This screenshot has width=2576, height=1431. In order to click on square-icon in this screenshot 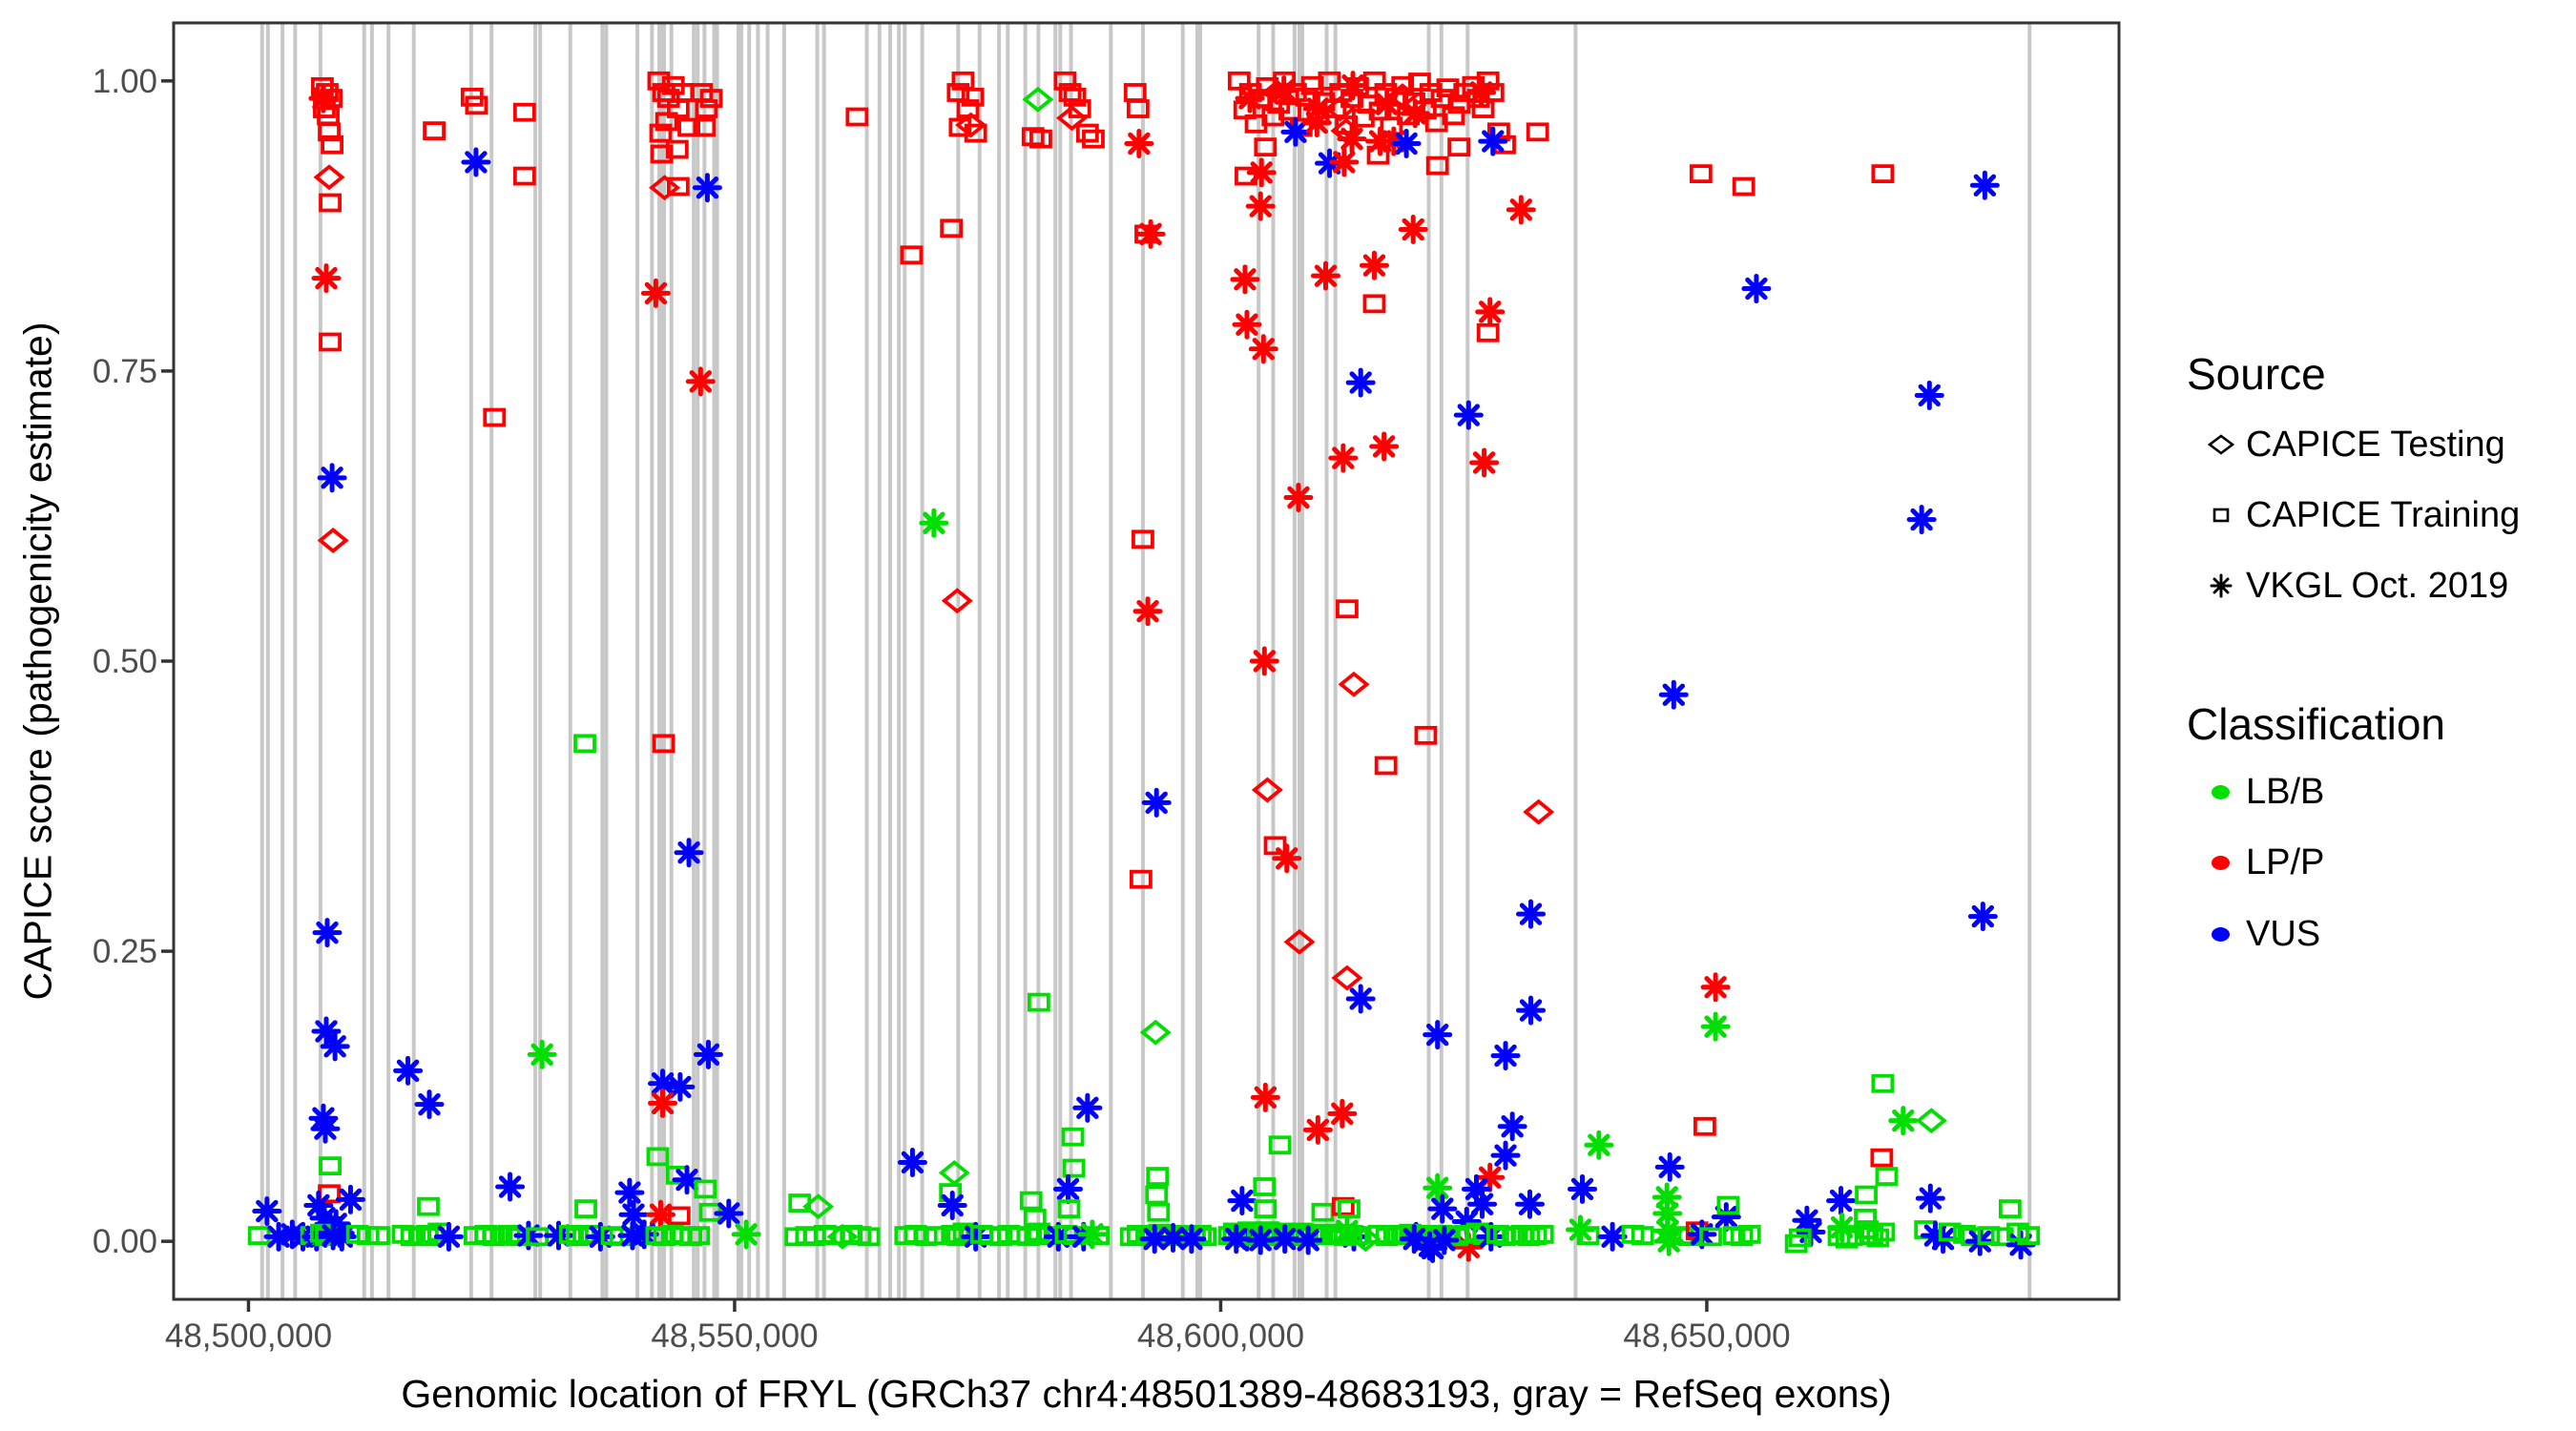, I will do `click(2221, 515)`.